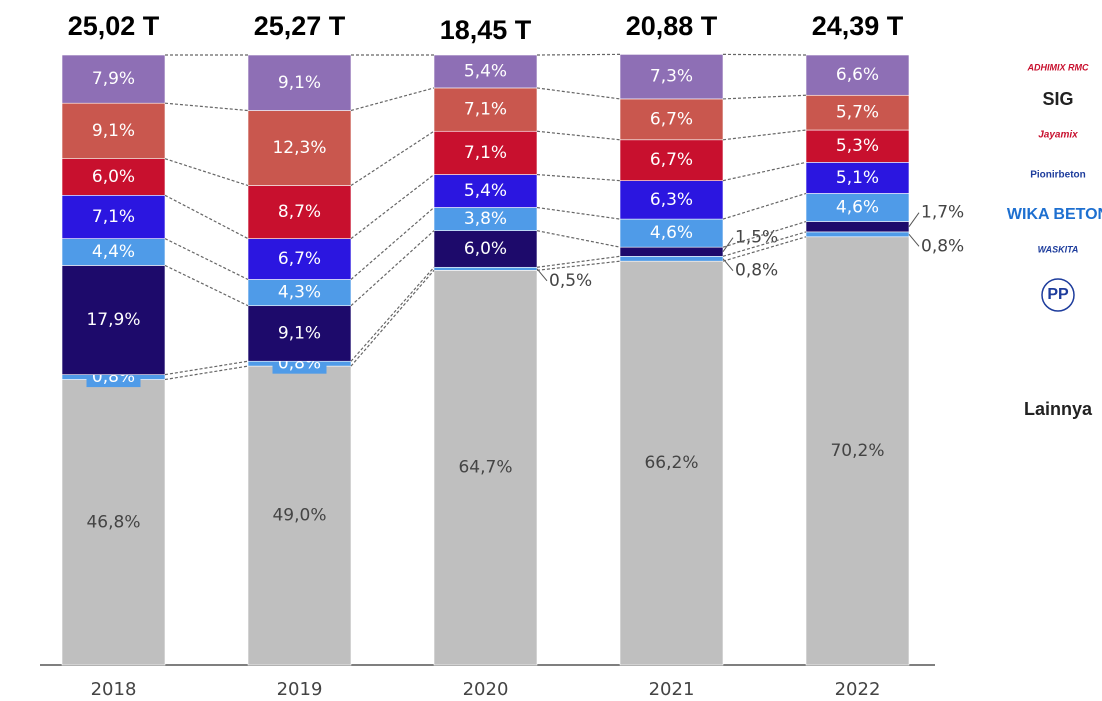  Describe the element at coordinates (1058, 135) in the screenshot. I see `legend-entry: Jayamix` at that location.